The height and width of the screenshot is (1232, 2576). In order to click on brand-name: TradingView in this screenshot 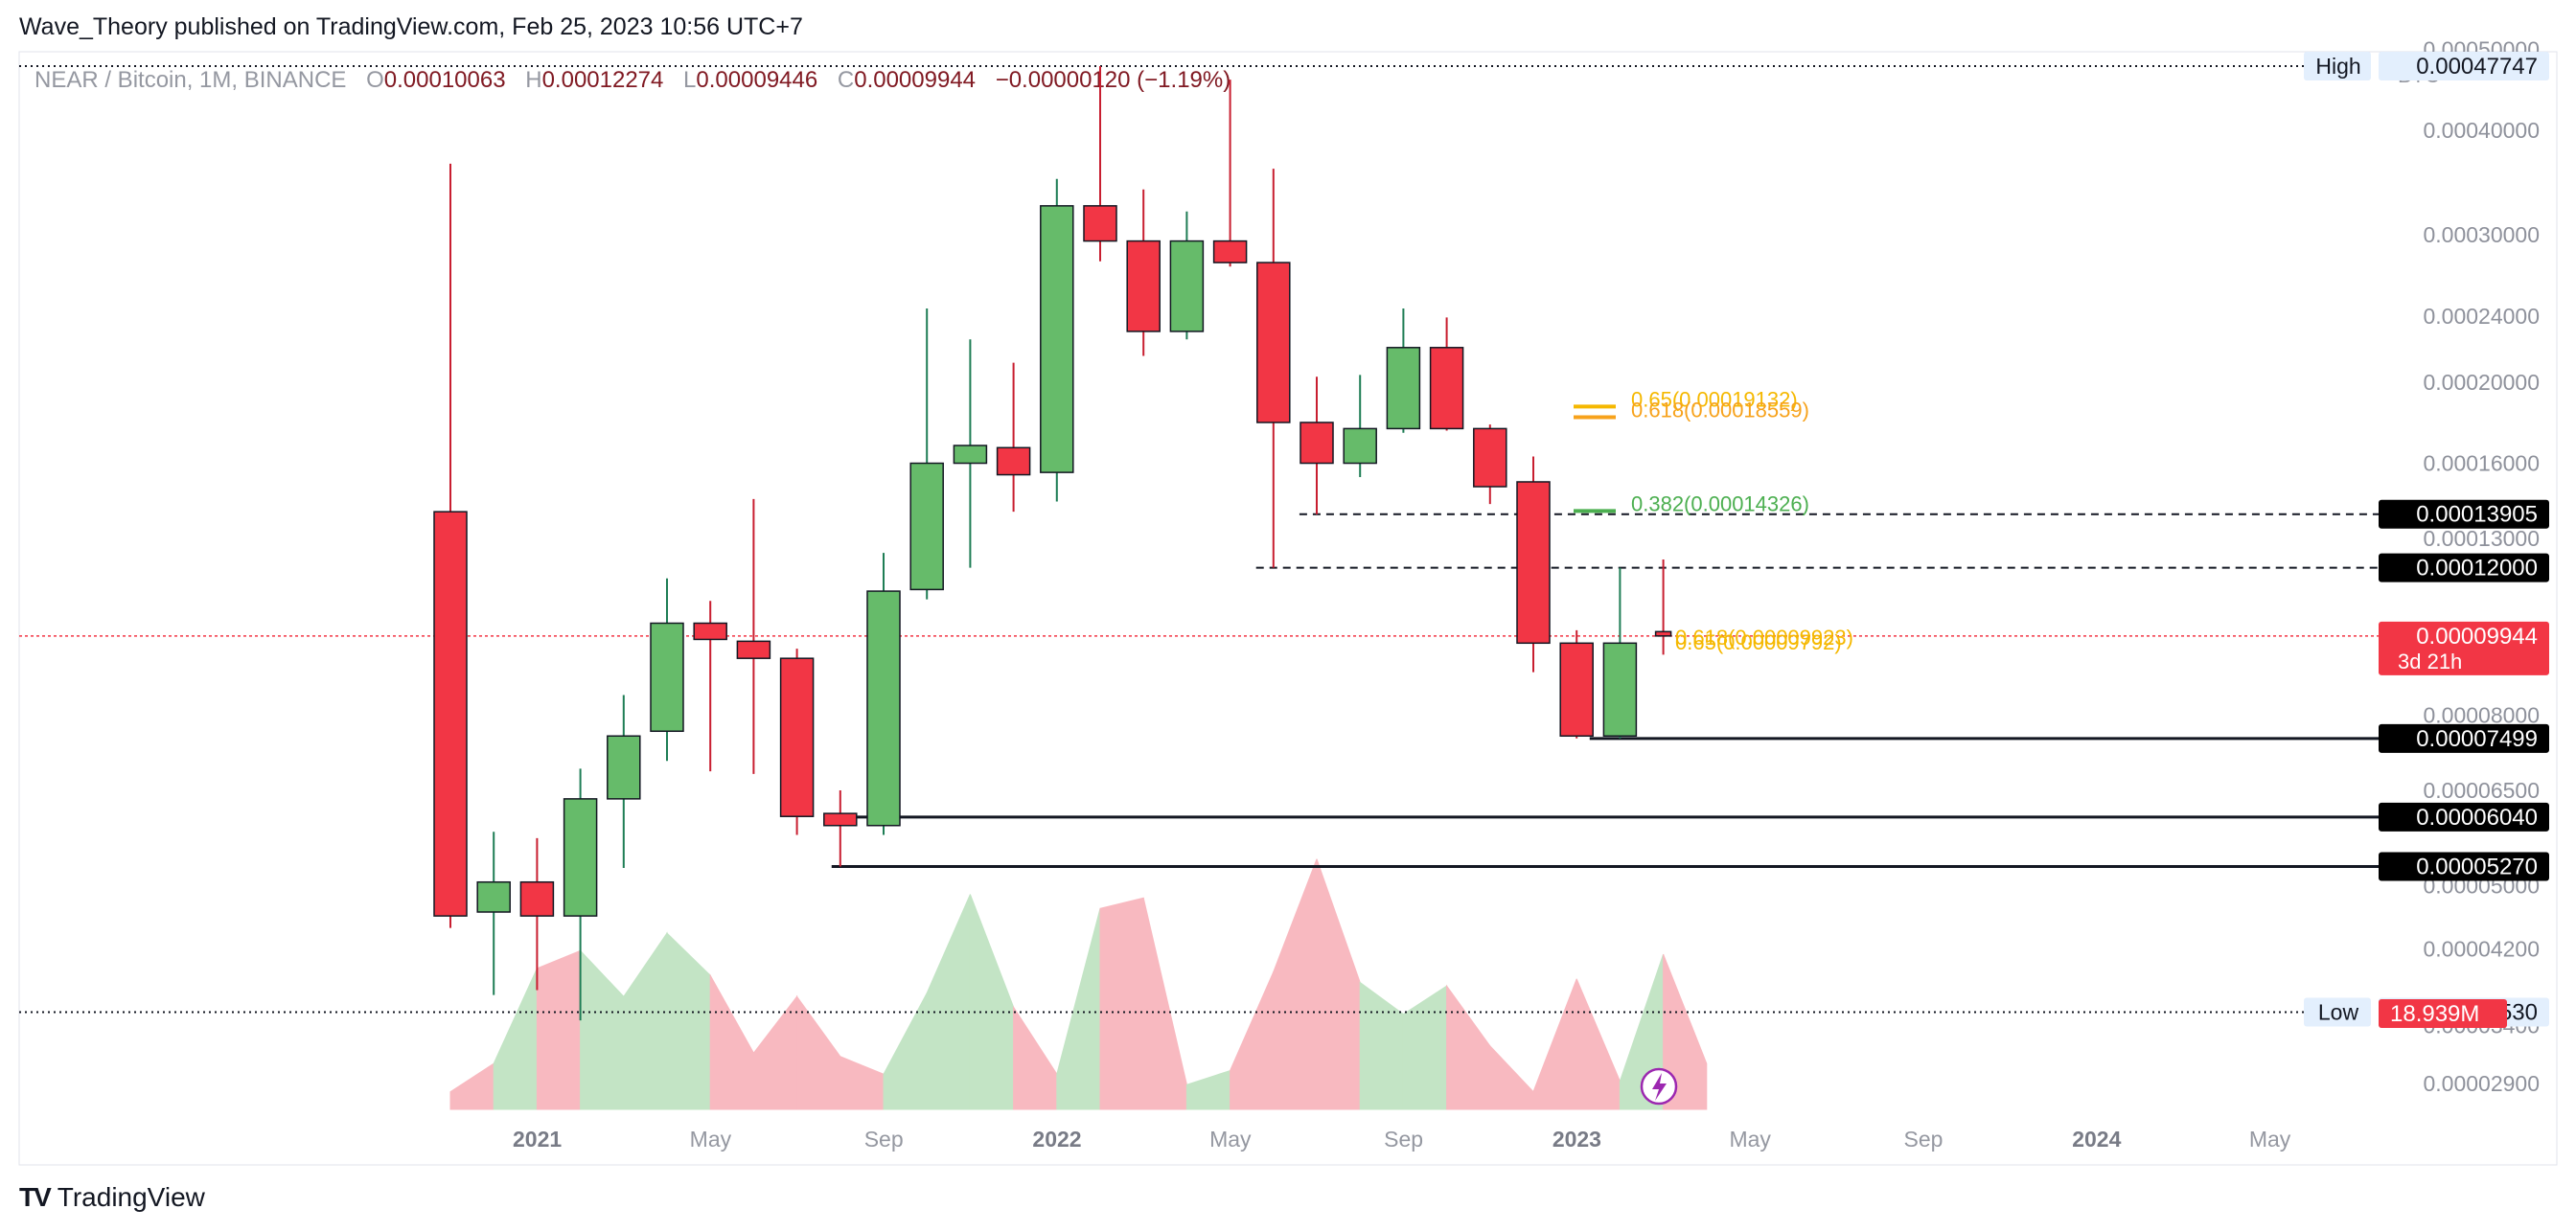, I will do `click(131, 1197)`.